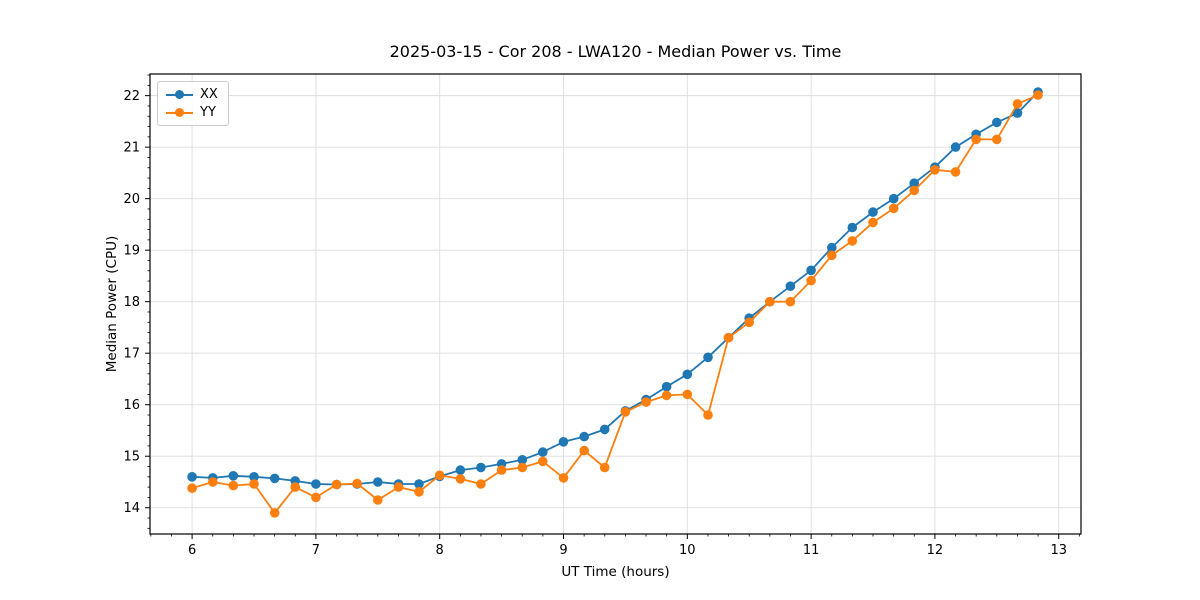  What do you see at coordinates (440, 550) in the screenshot?
I see `x-tick-label: 8` at bounding box center [440, 550].